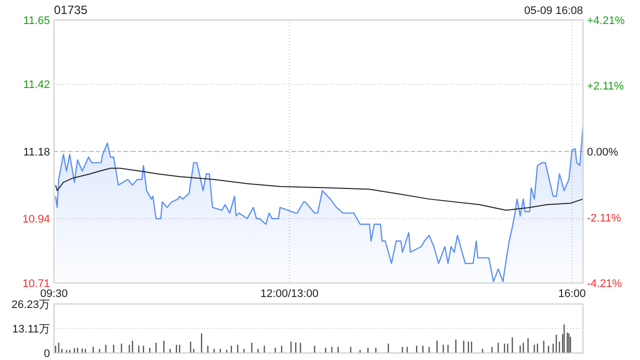 This screenshot has width=640, height=360. I want to click on y-tick-label: 11.18, so click(36, 152).